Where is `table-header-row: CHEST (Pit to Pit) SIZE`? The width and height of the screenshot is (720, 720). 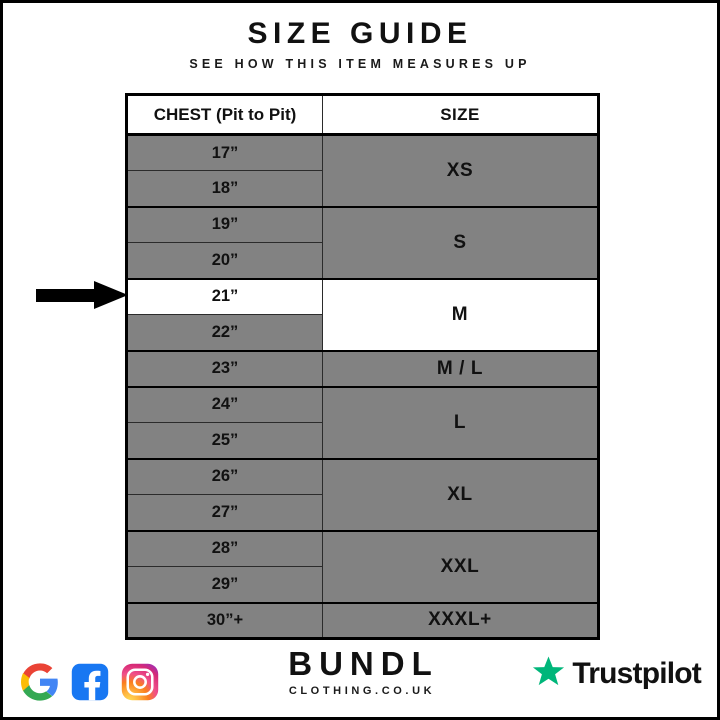 table-header-row: CHEST (Pit to Pit) SIZE is located at coordinates (362, 115).